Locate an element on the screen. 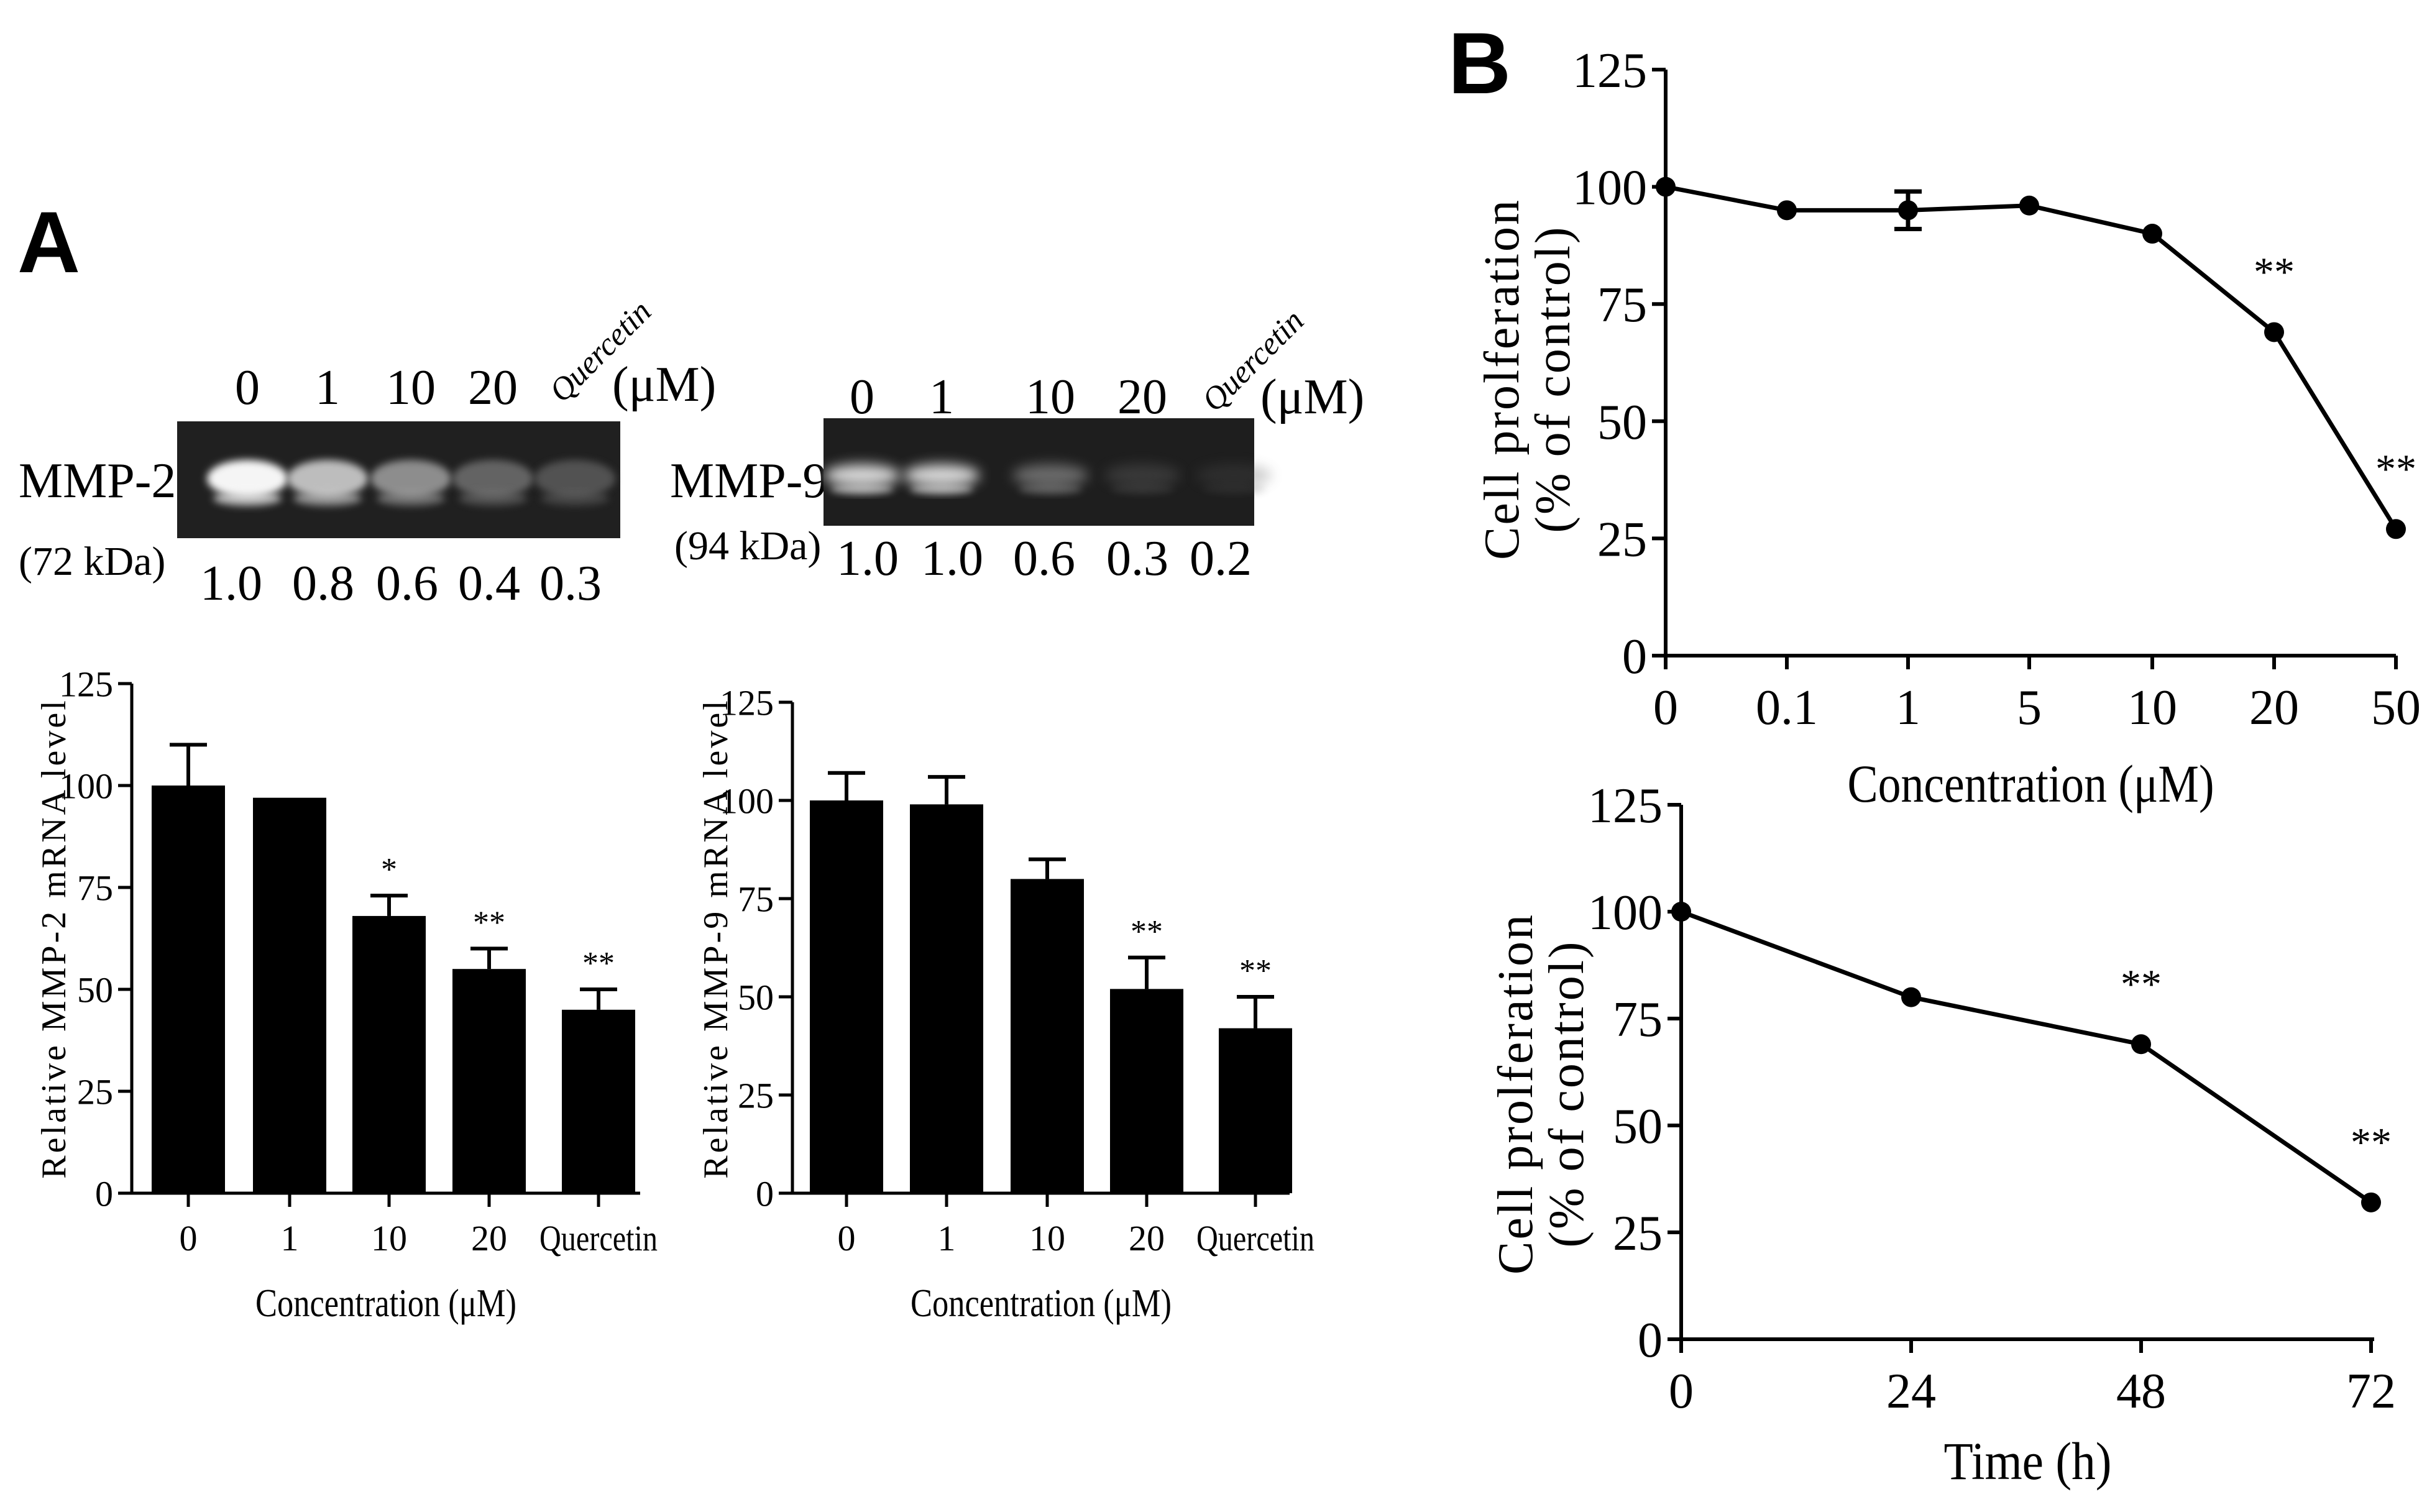  chart-prolif-conc-x-tick-label: 10 is located at coordinates (2152, 707).